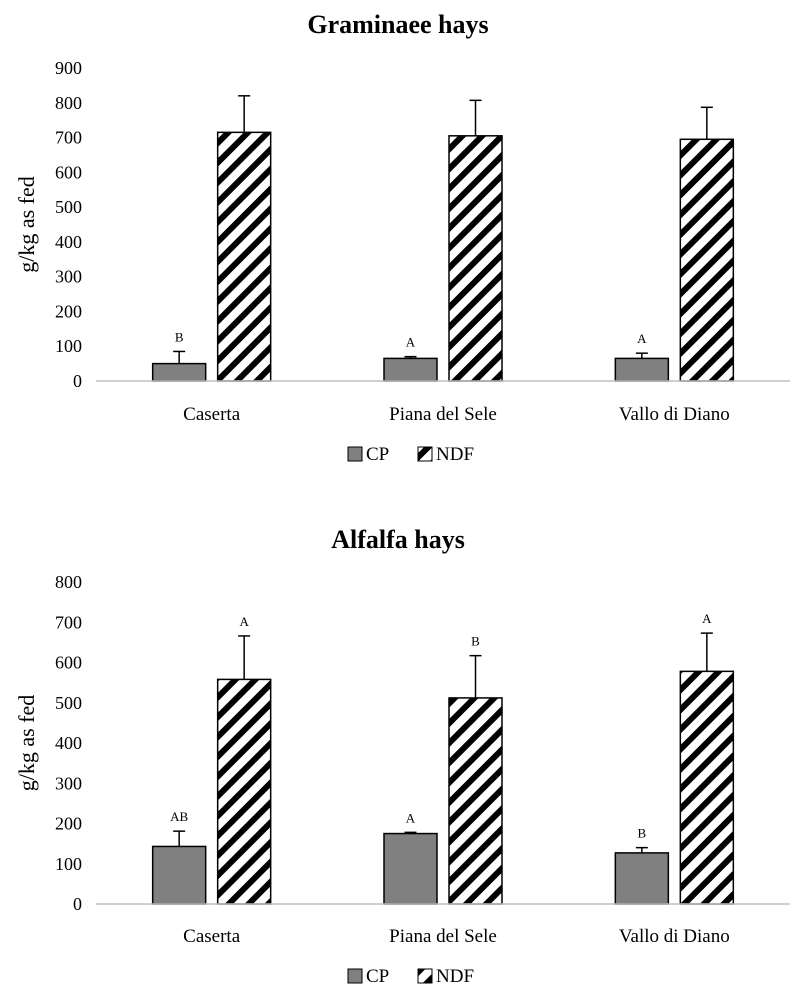 The height and width of the screenshot is (996, 796). What do you see at coordinates (179, 816) in the screenshot?
I see `significance-letter: AB` at bounding box center [179, 816].